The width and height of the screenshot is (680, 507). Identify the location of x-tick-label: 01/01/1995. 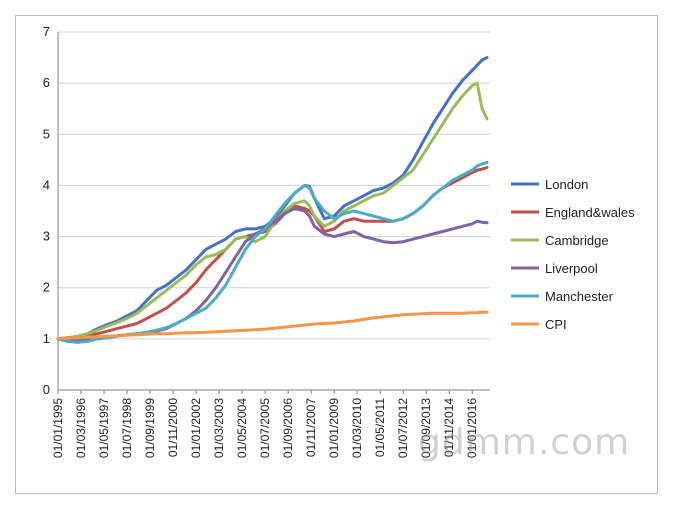
(58, 428).